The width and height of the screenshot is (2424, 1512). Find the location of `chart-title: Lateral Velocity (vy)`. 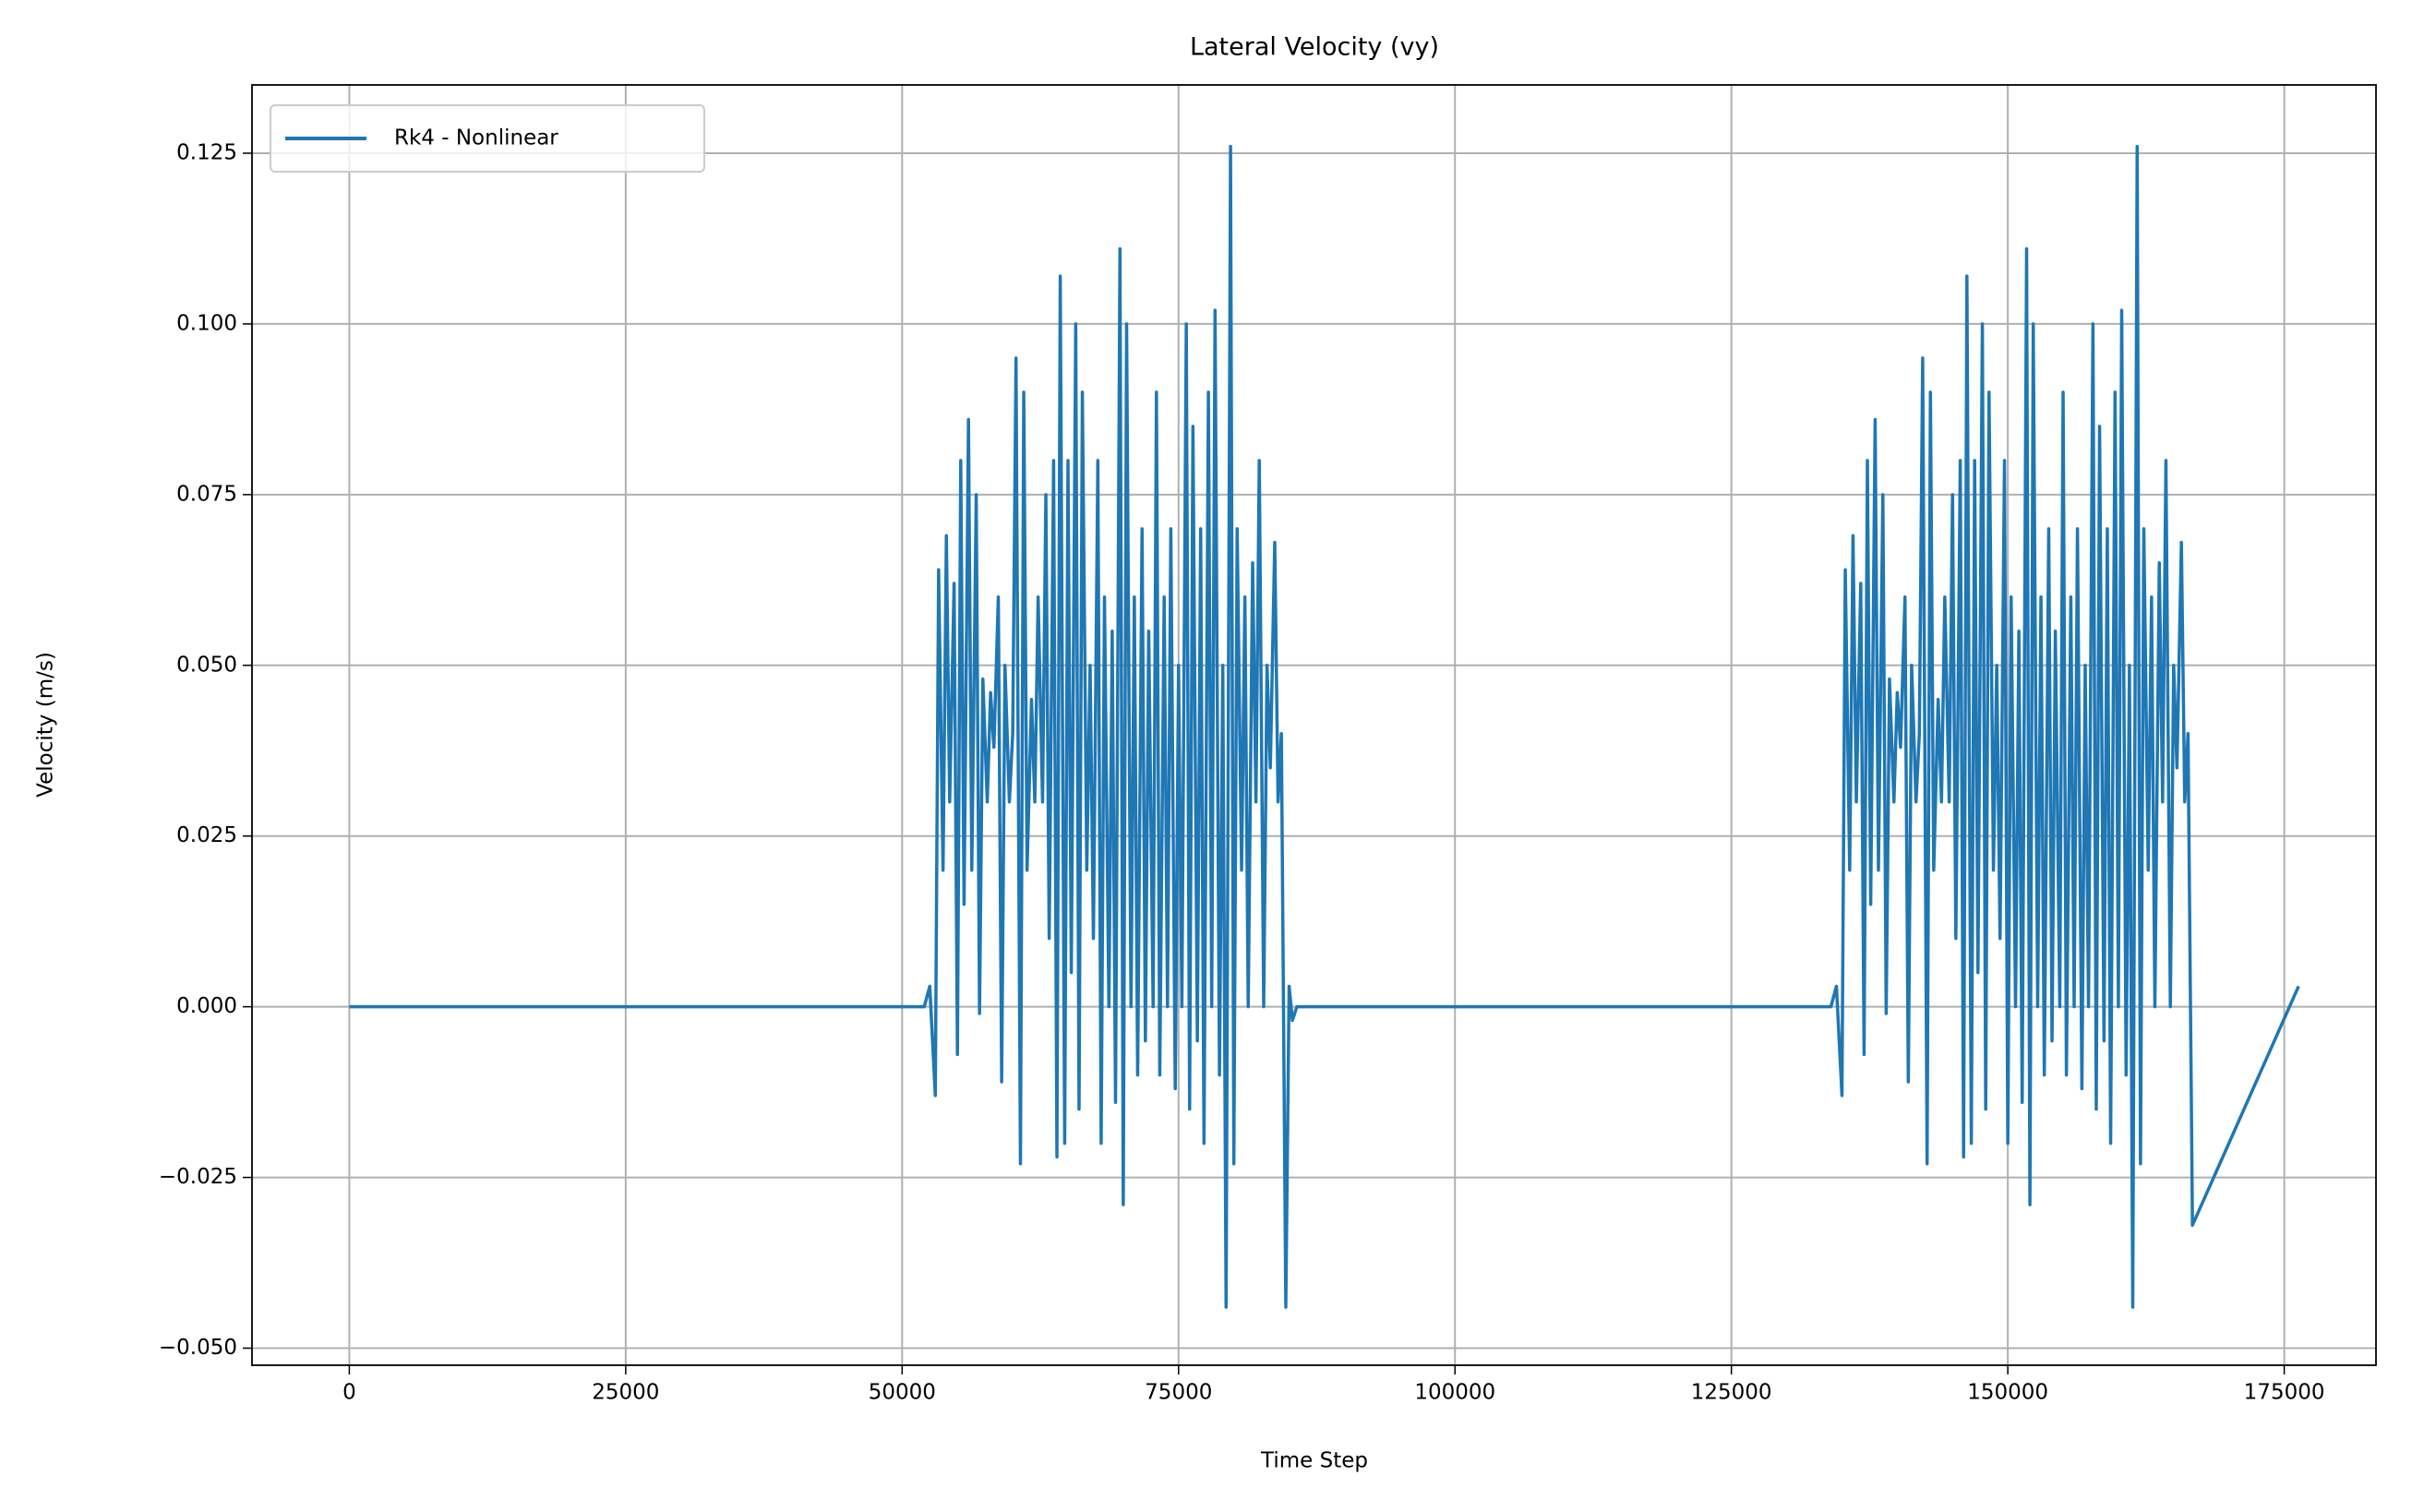

chart-title: Lateral Velocity (vy) is located at coordinates (1314, 47).